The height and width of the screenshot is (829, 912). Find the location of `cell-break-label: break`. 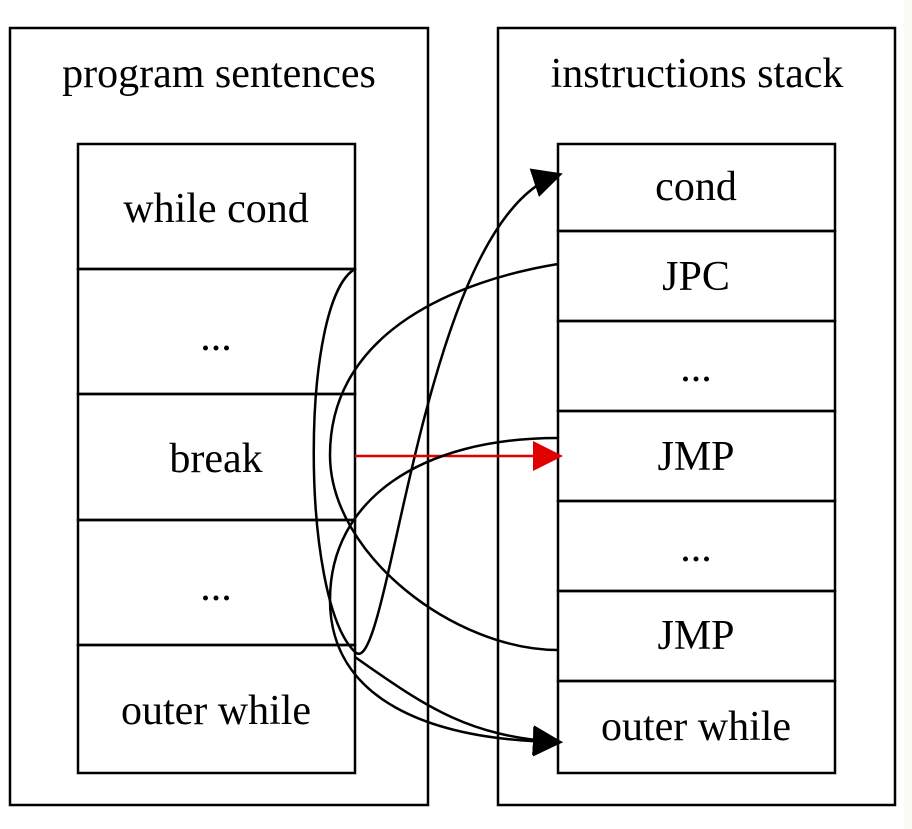

cell-break-label: break is located at coordinates (215, 459).